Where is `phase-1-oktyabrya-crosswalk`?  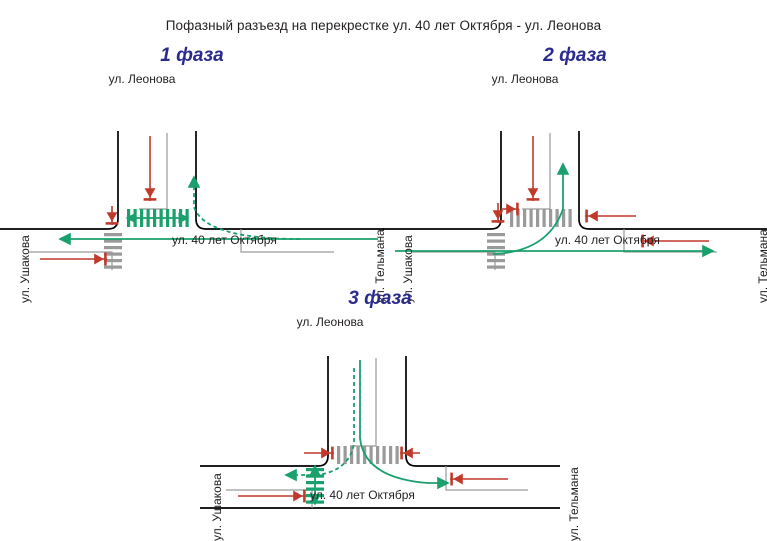
phase-1-oktyabrya-crosswalk is located at coordinates (113, 251).